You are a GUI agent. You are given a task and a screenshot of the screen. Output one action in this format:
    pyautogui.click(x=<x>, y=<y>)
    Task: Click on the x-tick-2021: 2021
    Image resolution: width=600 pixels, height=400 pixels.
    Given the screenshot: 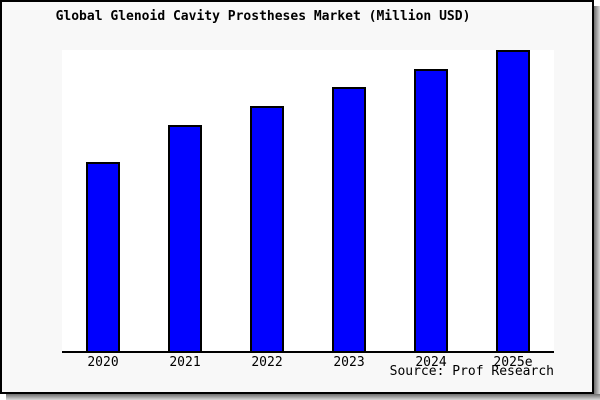 What is the action you would take?
    pyautogui.click(x=185, y=362)
    